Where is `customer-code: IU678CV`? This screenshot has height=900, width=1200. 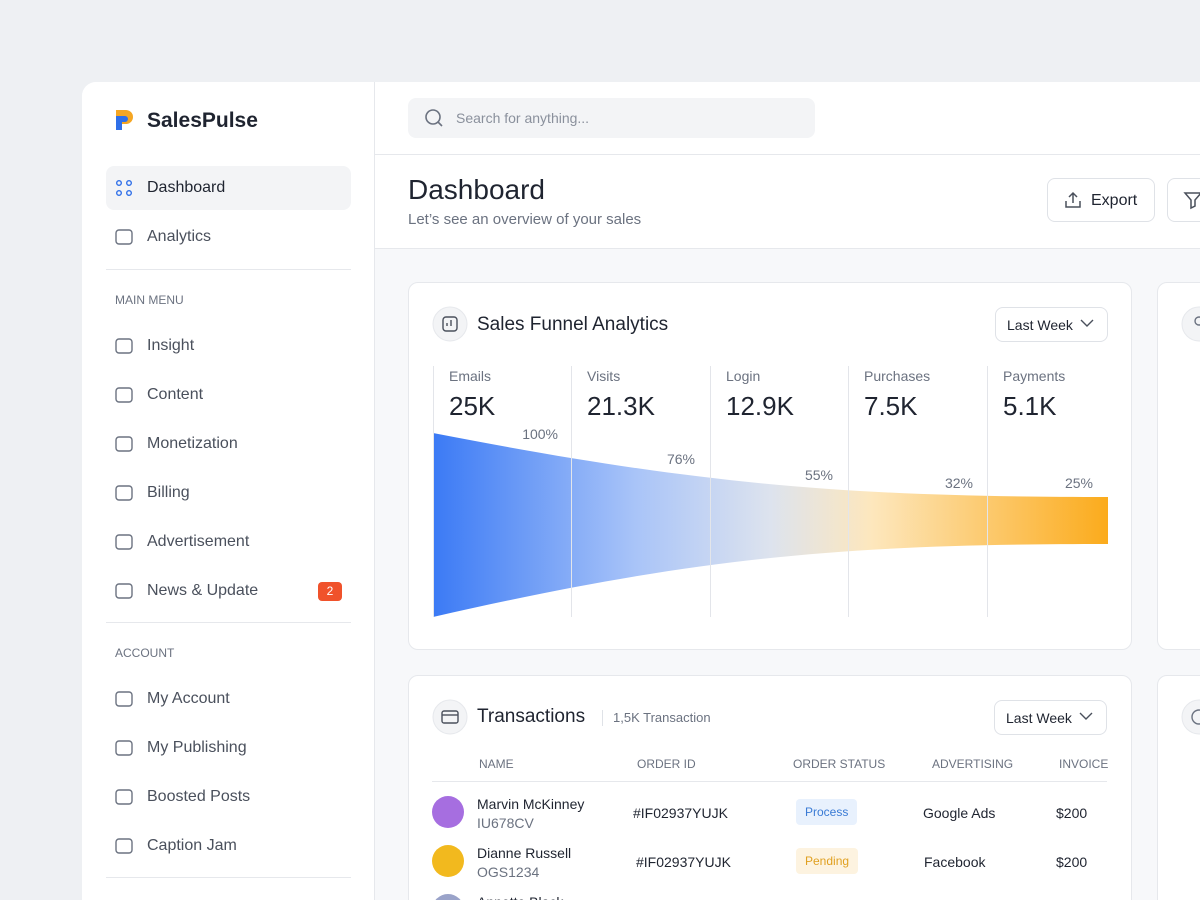
customer-code: IU678CV is located at coordinates (505, 823).